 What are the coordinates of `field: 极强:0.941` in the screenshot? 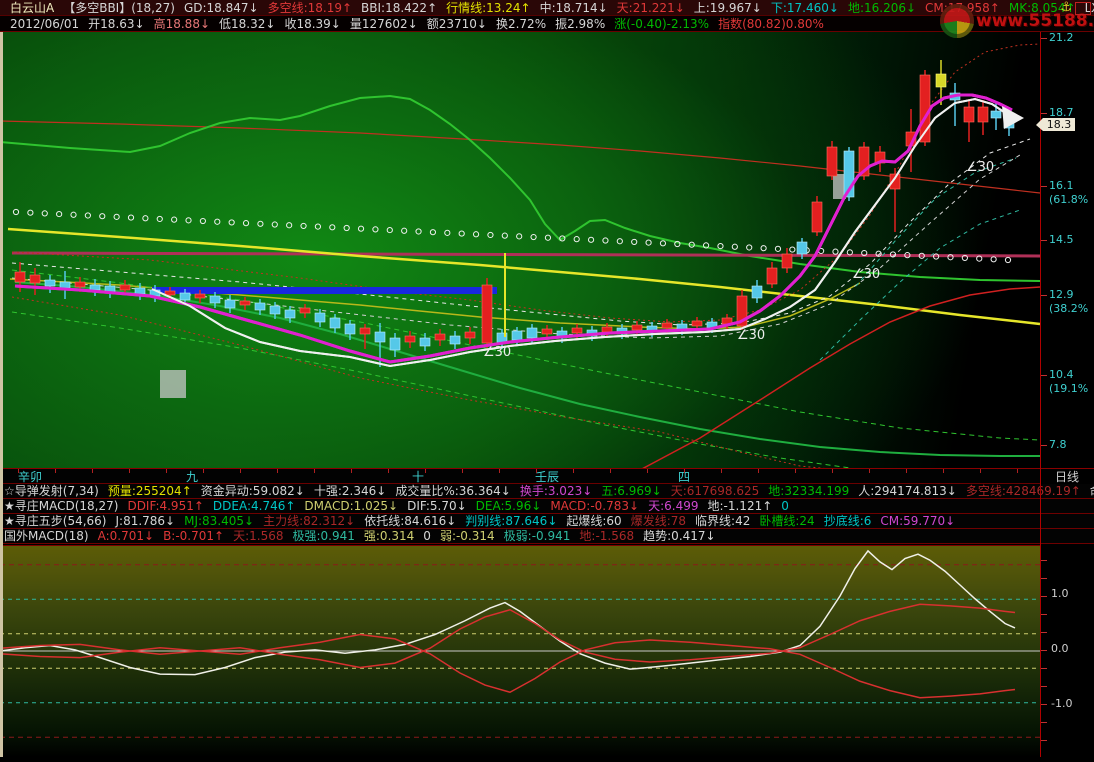 It's located at (323, 536).